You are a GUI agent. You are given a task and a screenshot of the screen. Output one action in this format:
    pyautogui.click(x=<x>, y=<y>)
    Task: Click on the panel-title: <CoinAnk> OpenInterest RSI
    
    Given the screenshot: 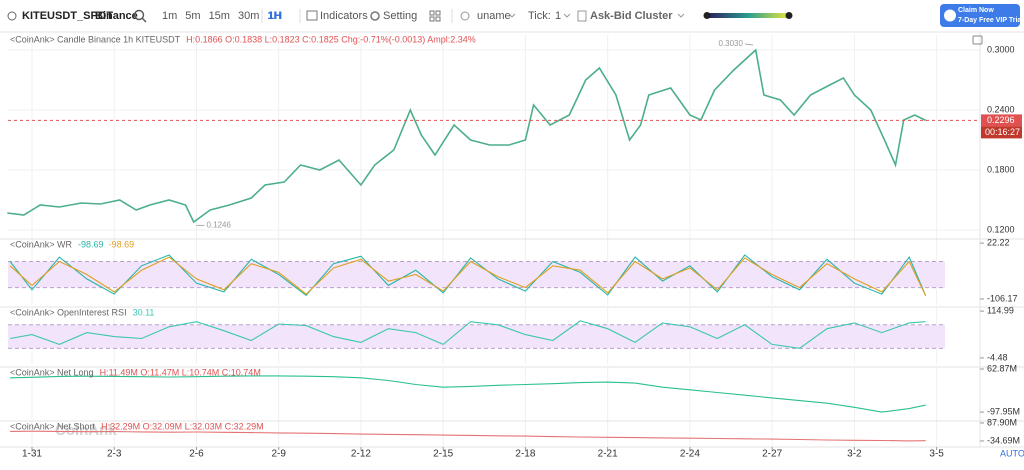 What is the action you would take?
    pyautogui.click(x=68, y=312)
    